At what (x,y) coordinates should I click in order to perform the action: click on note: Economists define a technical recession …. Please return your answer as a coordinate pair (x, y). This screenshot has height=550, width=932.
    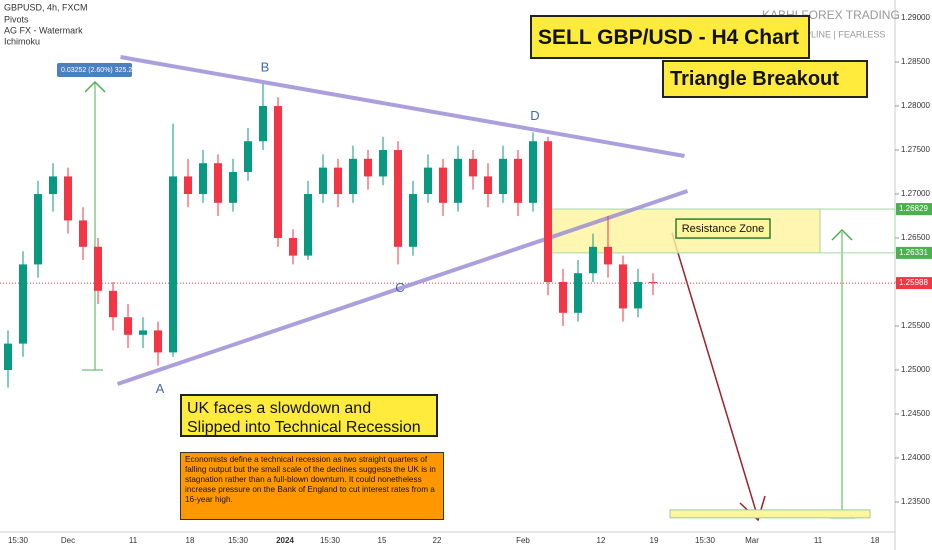
    Looking at the image, I should click on (312, 486).